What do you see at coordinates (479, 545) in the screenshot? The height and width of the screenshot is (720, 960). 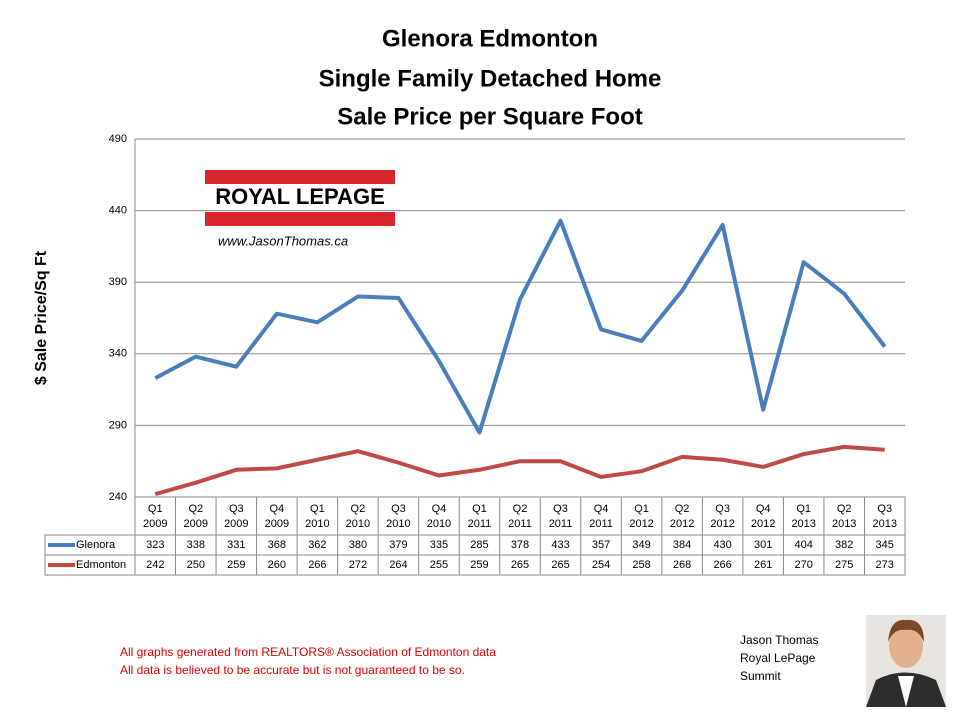 I see `table-value: 285` at bounding box center [479, 545].